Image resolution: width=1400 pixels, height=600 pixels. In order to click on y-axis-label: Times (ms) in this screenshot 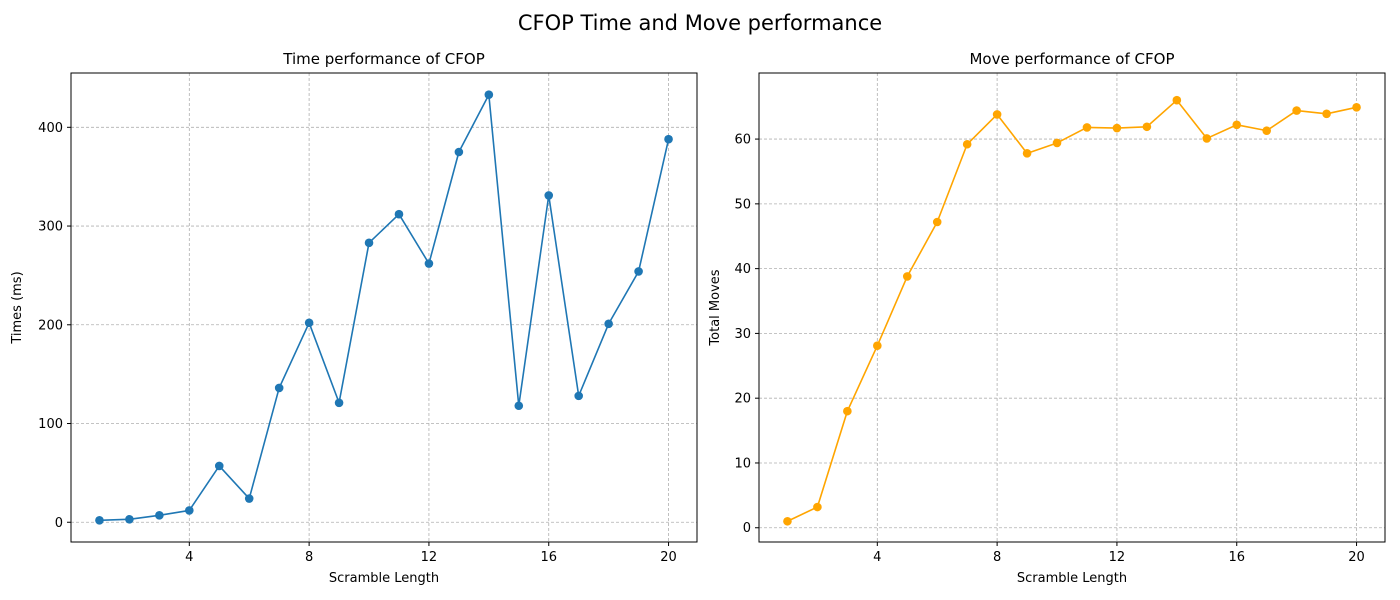, I will do `click(17, 307)`.